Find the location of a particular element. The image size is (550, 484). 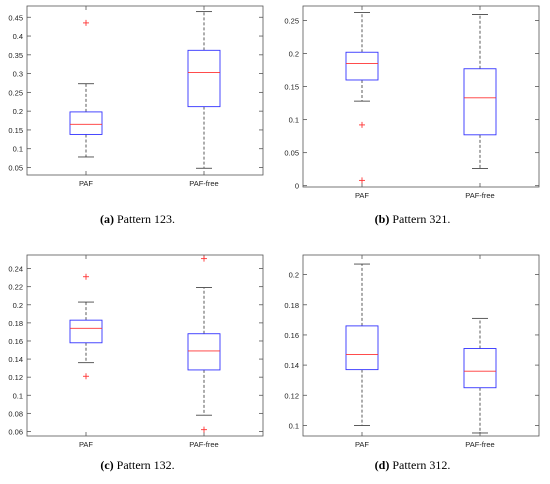

panel-a-paf-free-box is located at coordinates (204, 78).